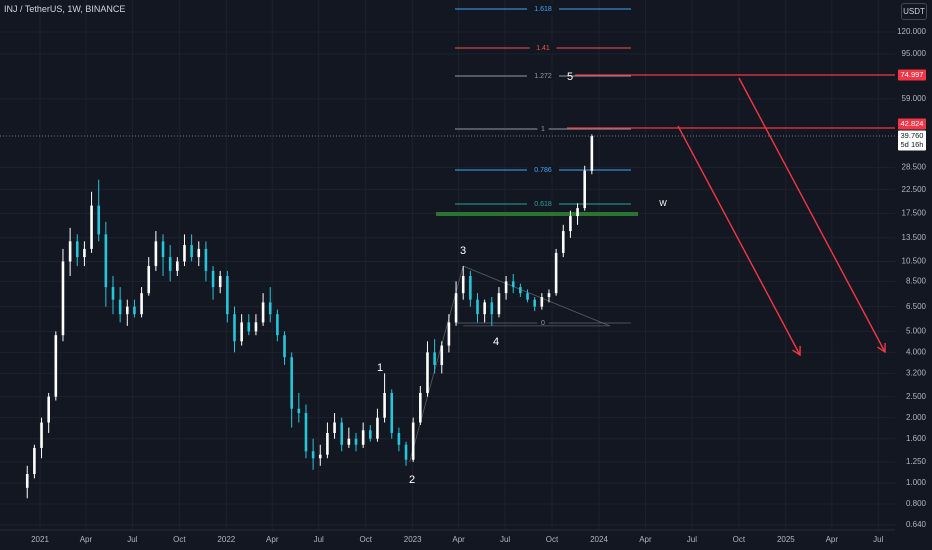  I want to click on wave-label-4: 4, so click(496, 342).